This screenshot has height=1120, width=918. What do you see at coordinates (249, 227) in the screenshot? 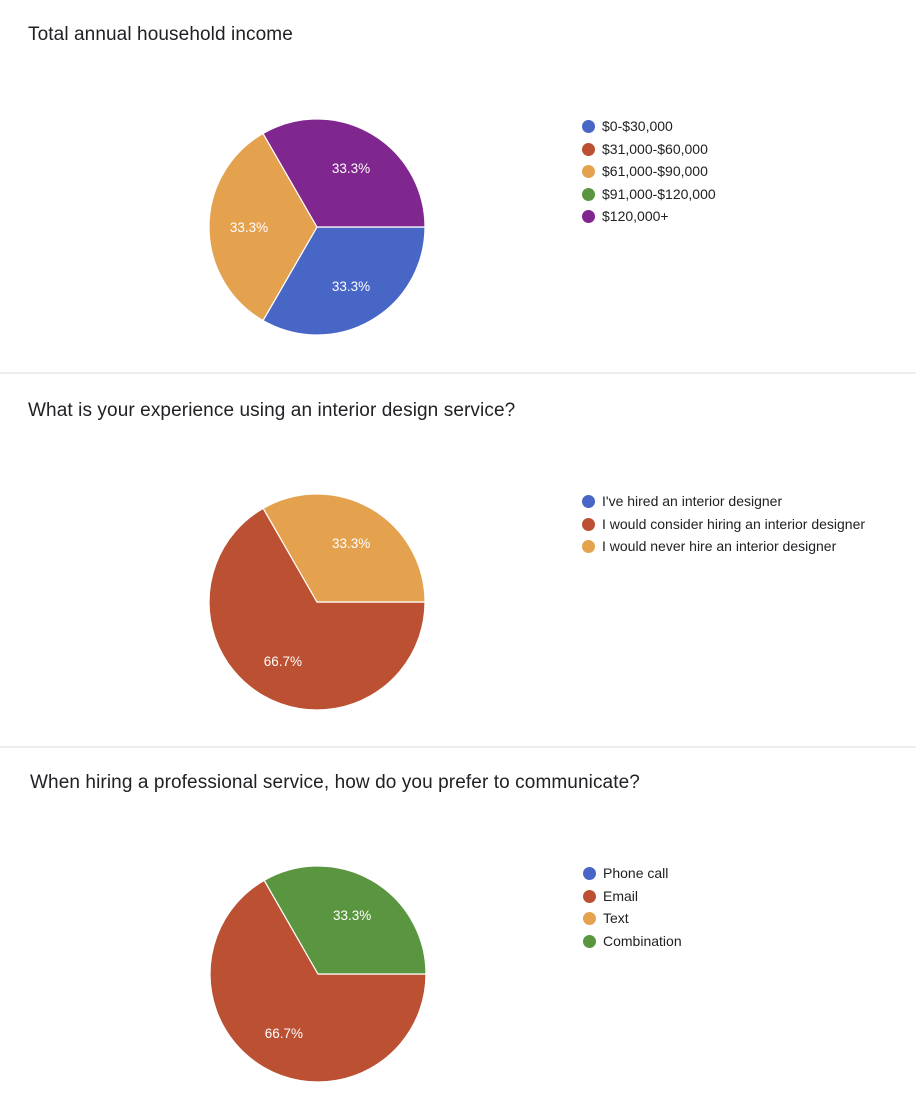
I see `slice-label-61-000-90-000: 33.3%` at bounding box center [249, 227].